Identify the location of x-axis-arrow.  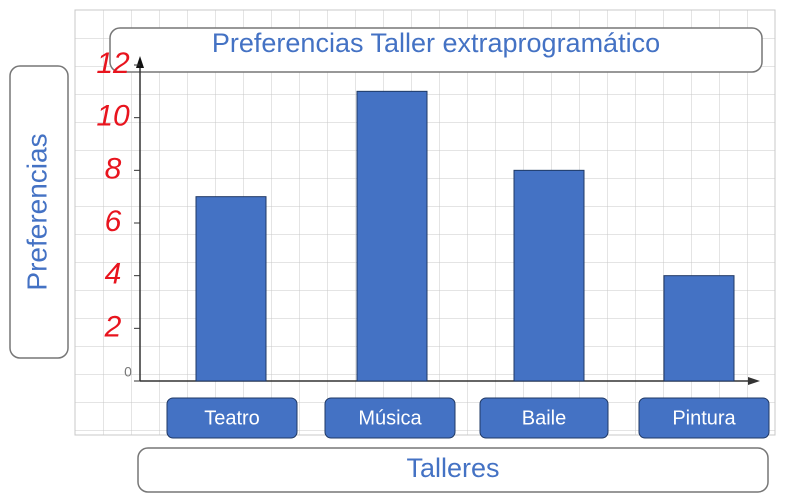
(754, 381).